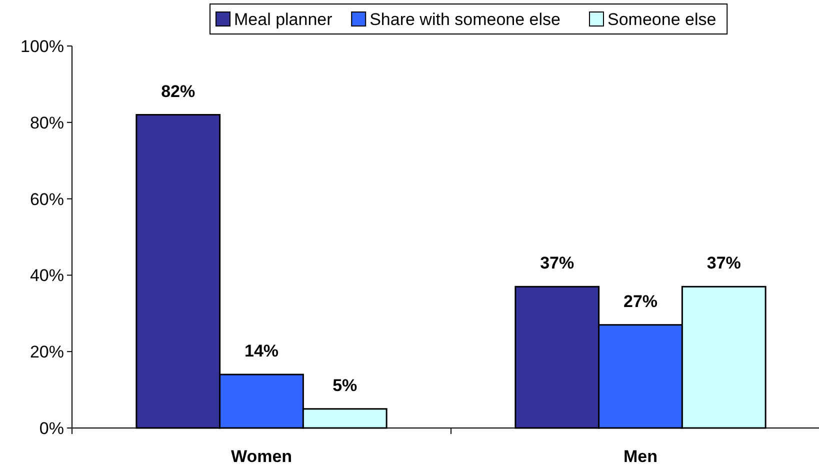 The height and width of the screenshot is (471, 819). I want to click on data-label: 27%, so click(640, 301).